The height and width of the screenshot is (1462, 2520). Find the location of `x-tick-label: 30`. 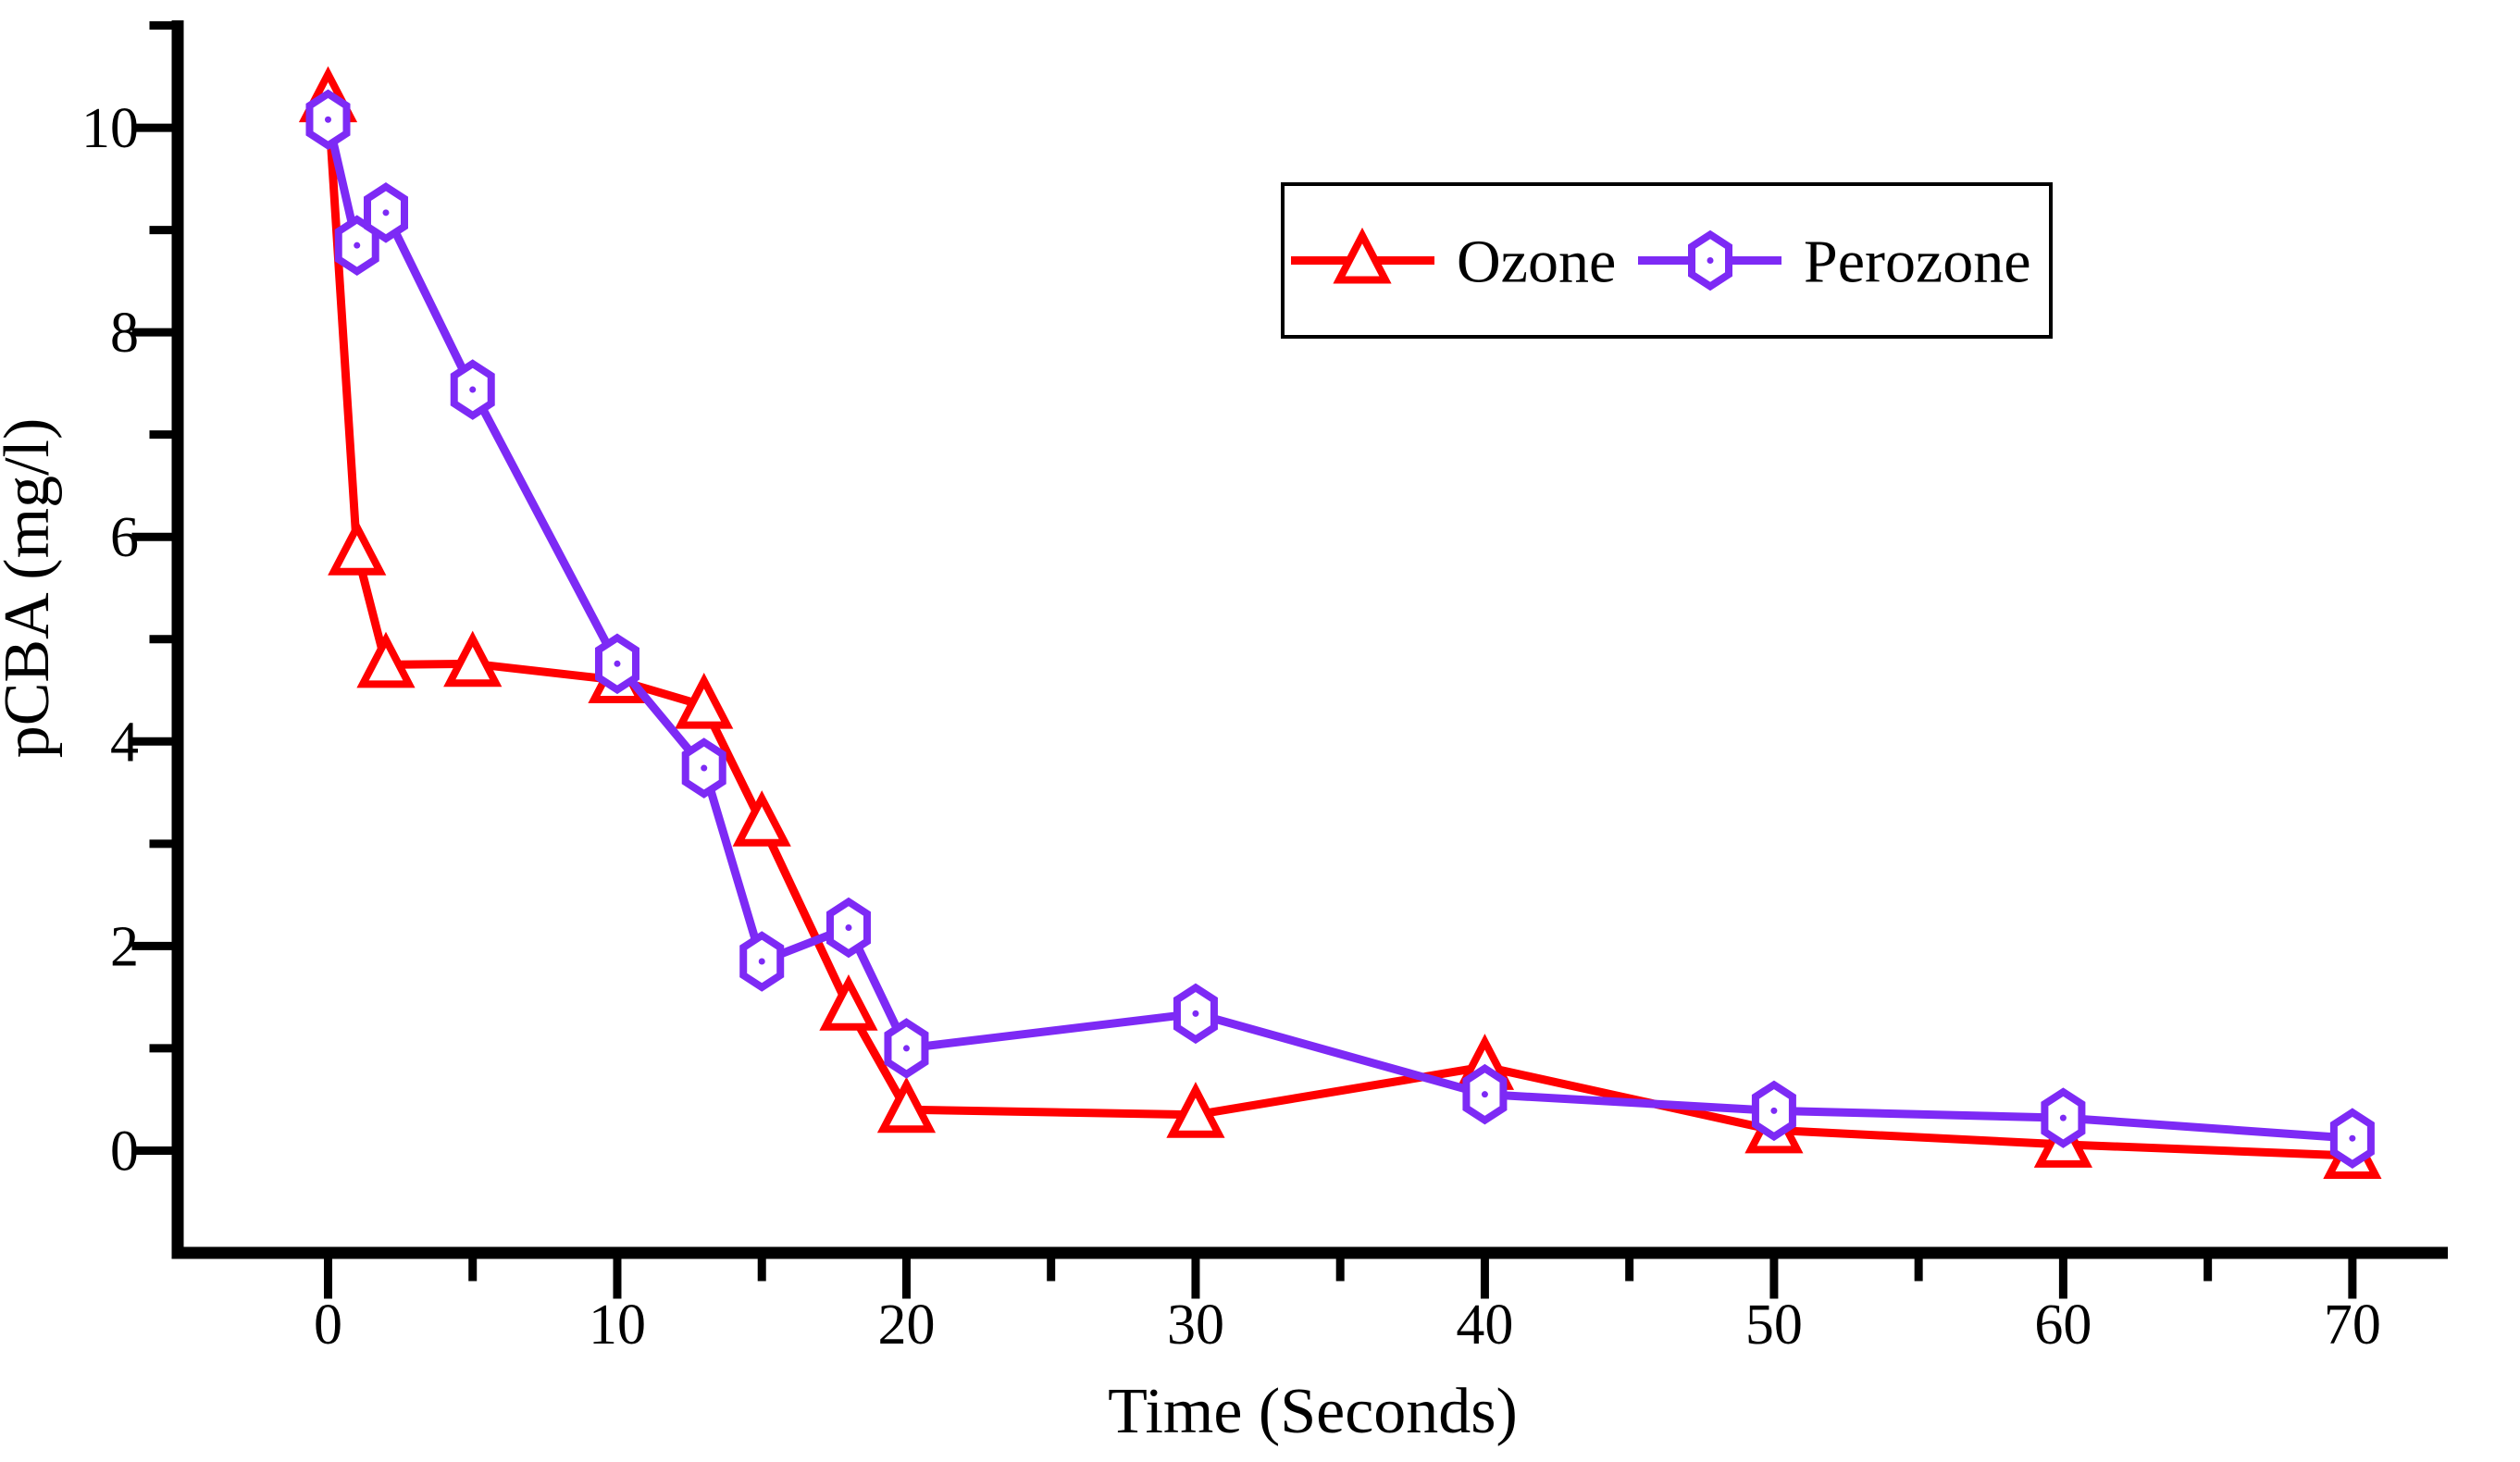

x-tick-label: 30 is located at coordinates (1195, 1325).